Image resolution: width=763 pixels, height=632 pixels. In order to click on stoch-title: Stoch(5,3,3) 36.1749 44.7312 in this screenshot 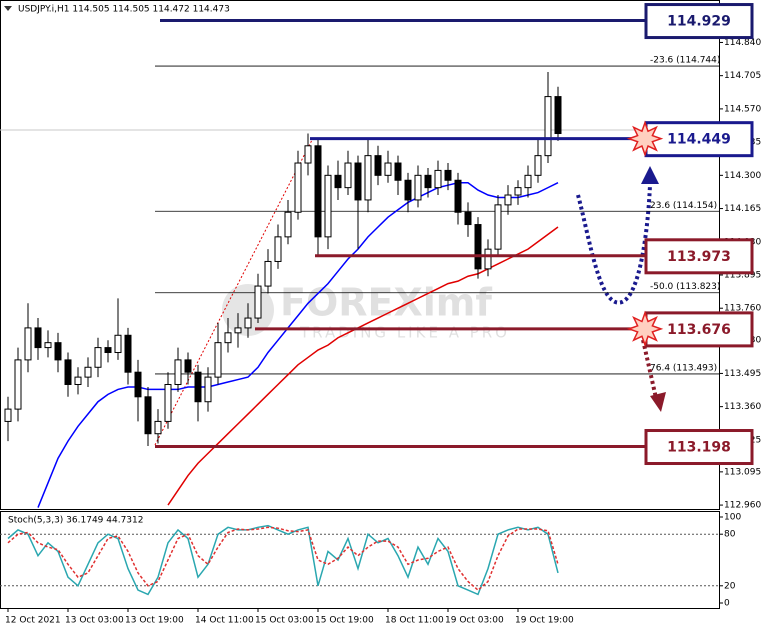, I will do `click(75, 521)`.